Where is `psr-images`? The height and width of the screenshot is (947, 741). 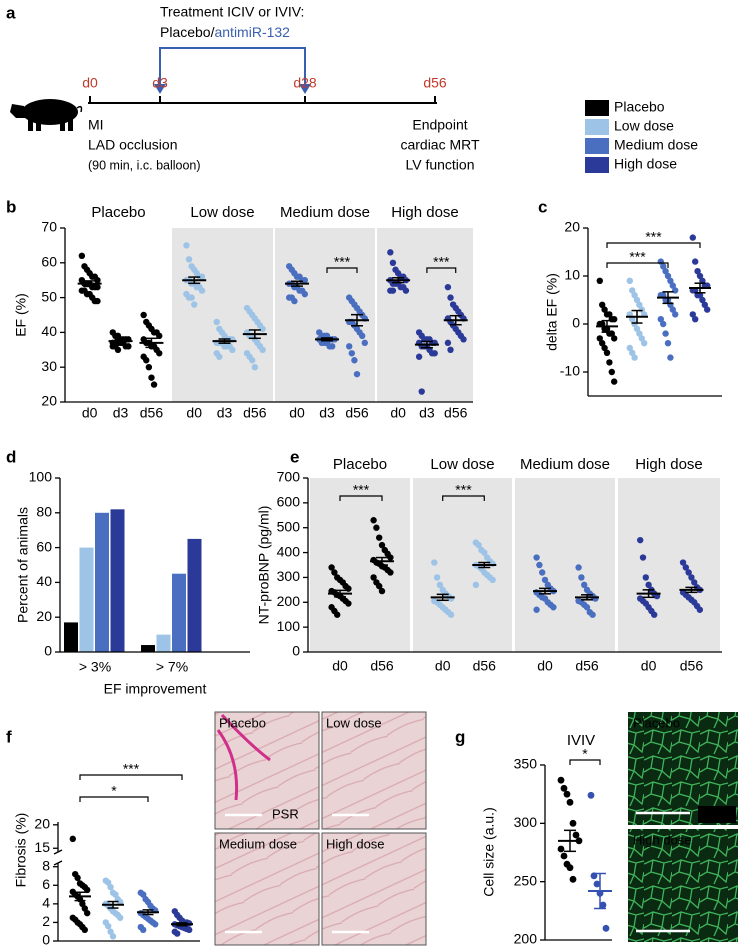
psr-images is located at coordinates (320, 828).